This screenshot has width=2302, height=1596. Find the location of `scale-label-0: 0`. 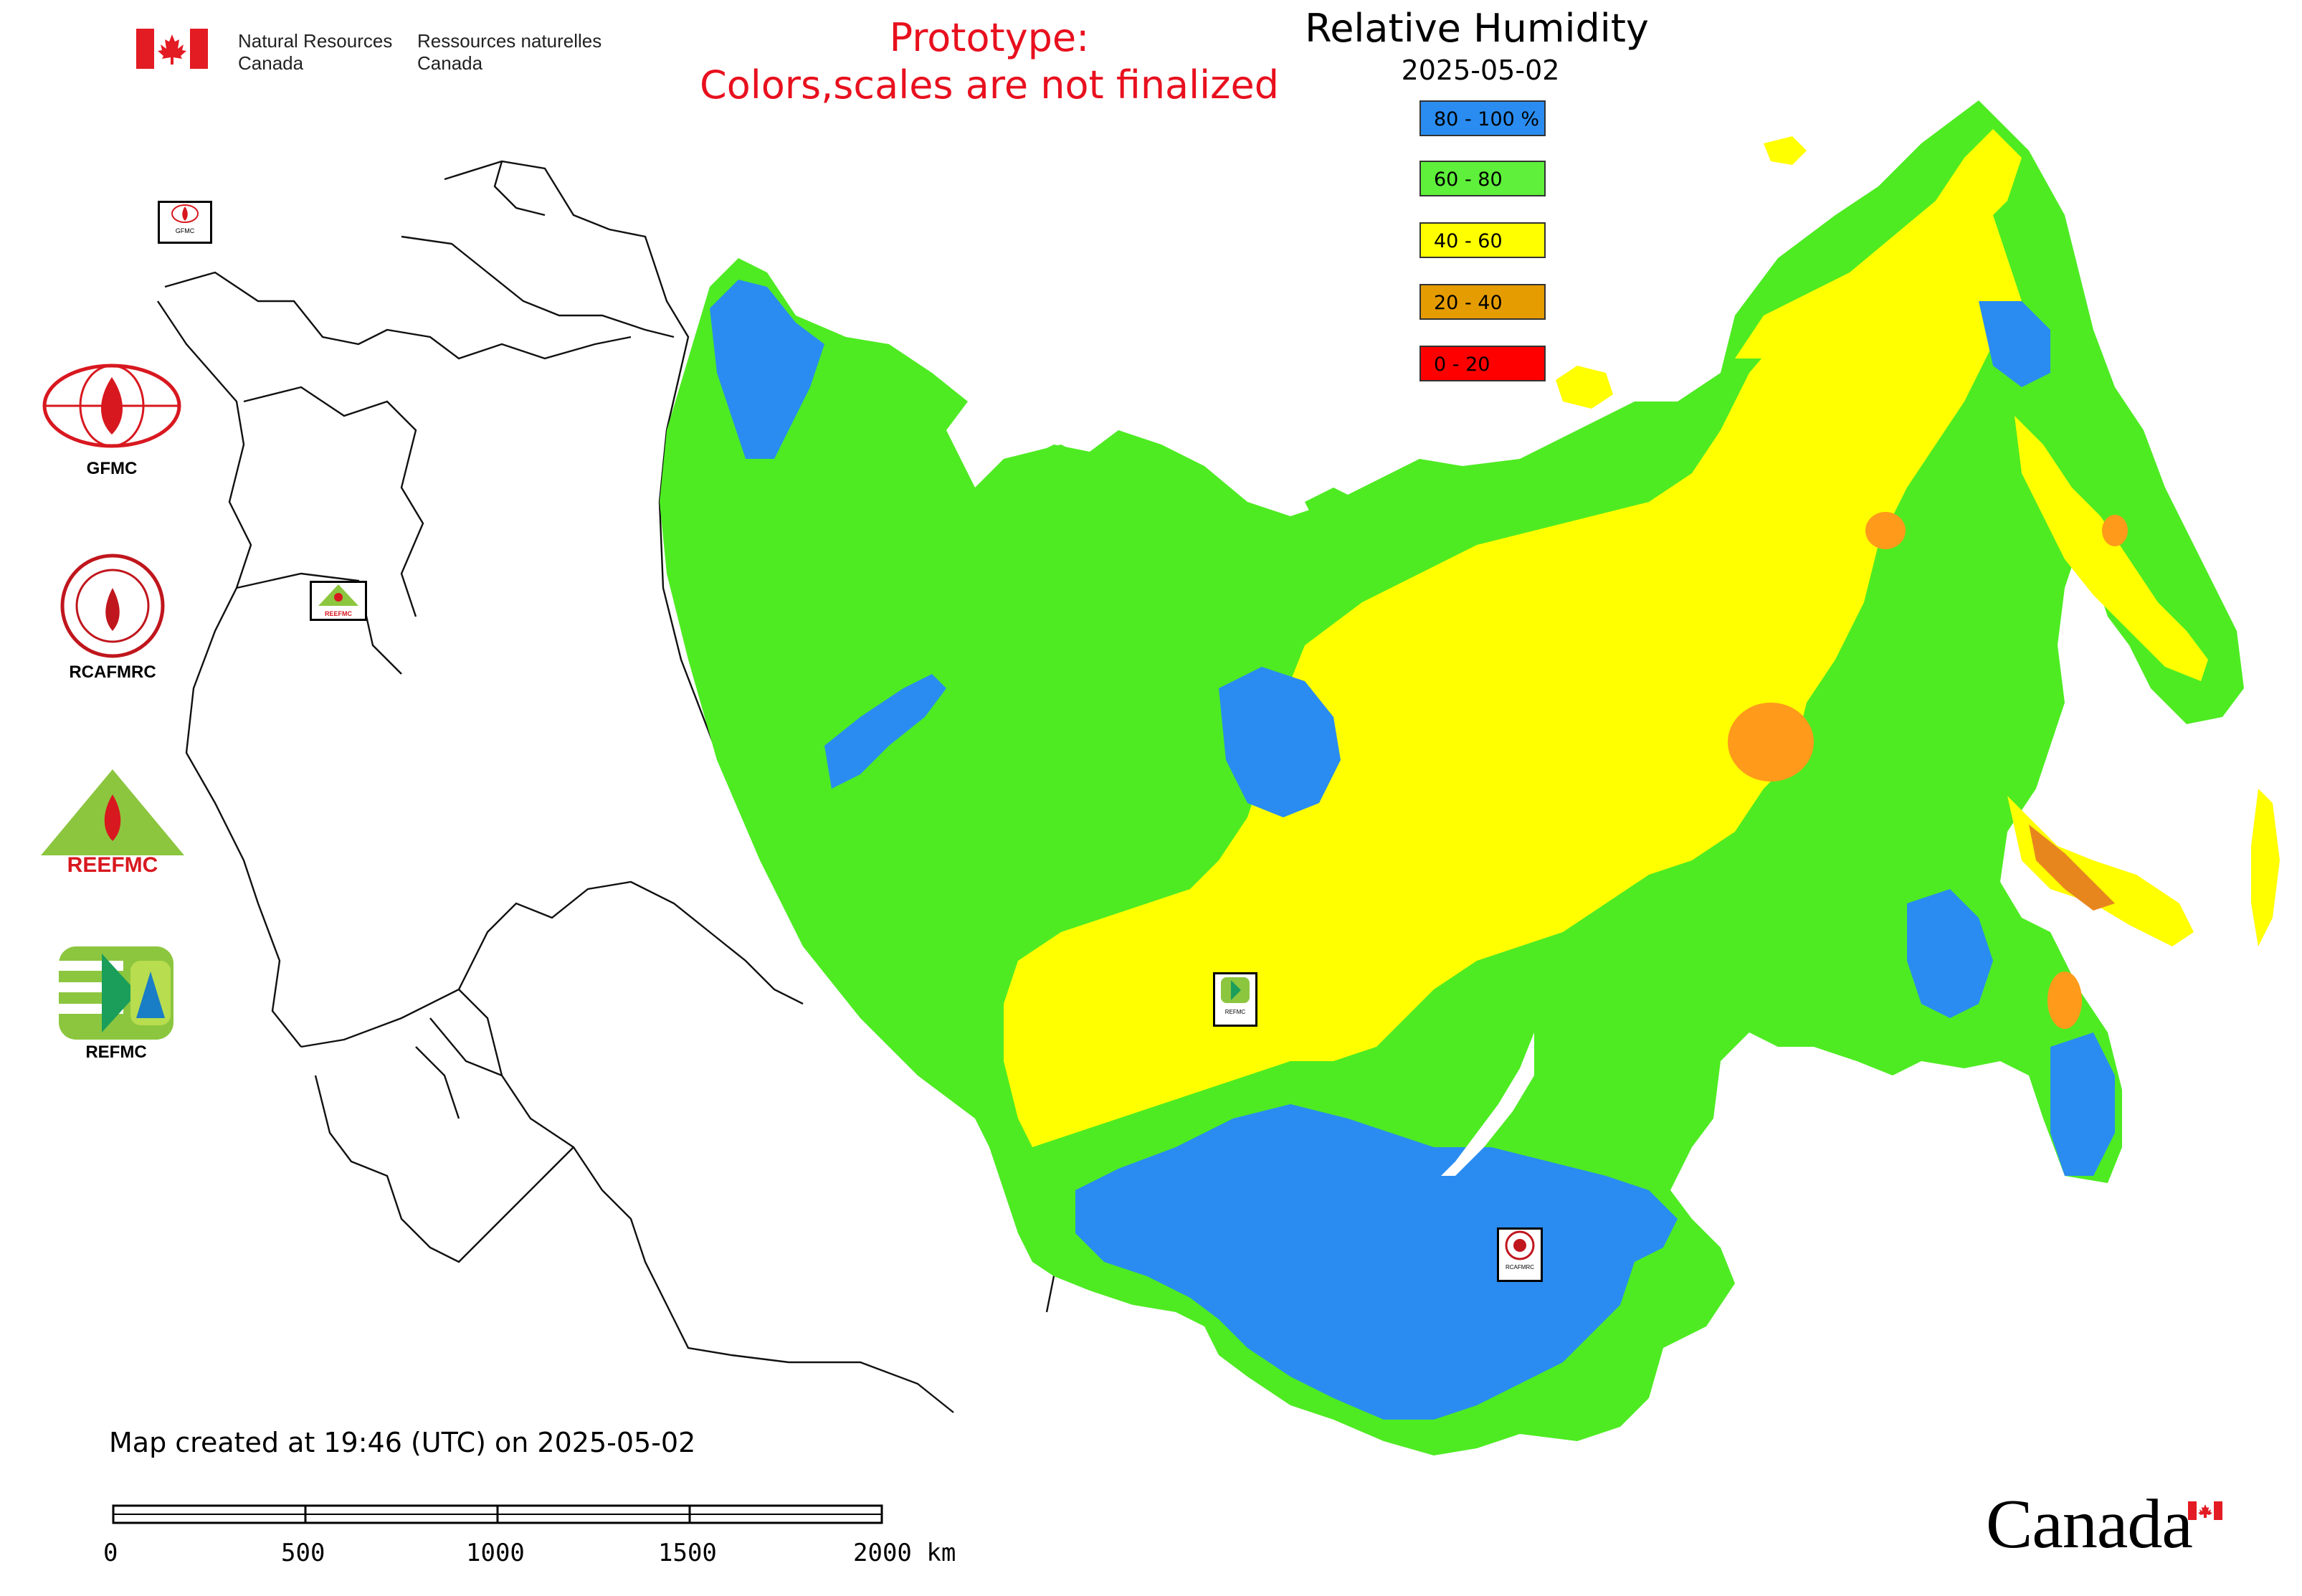

scale-label-0: 0 is located at coordinates (111, 1553).